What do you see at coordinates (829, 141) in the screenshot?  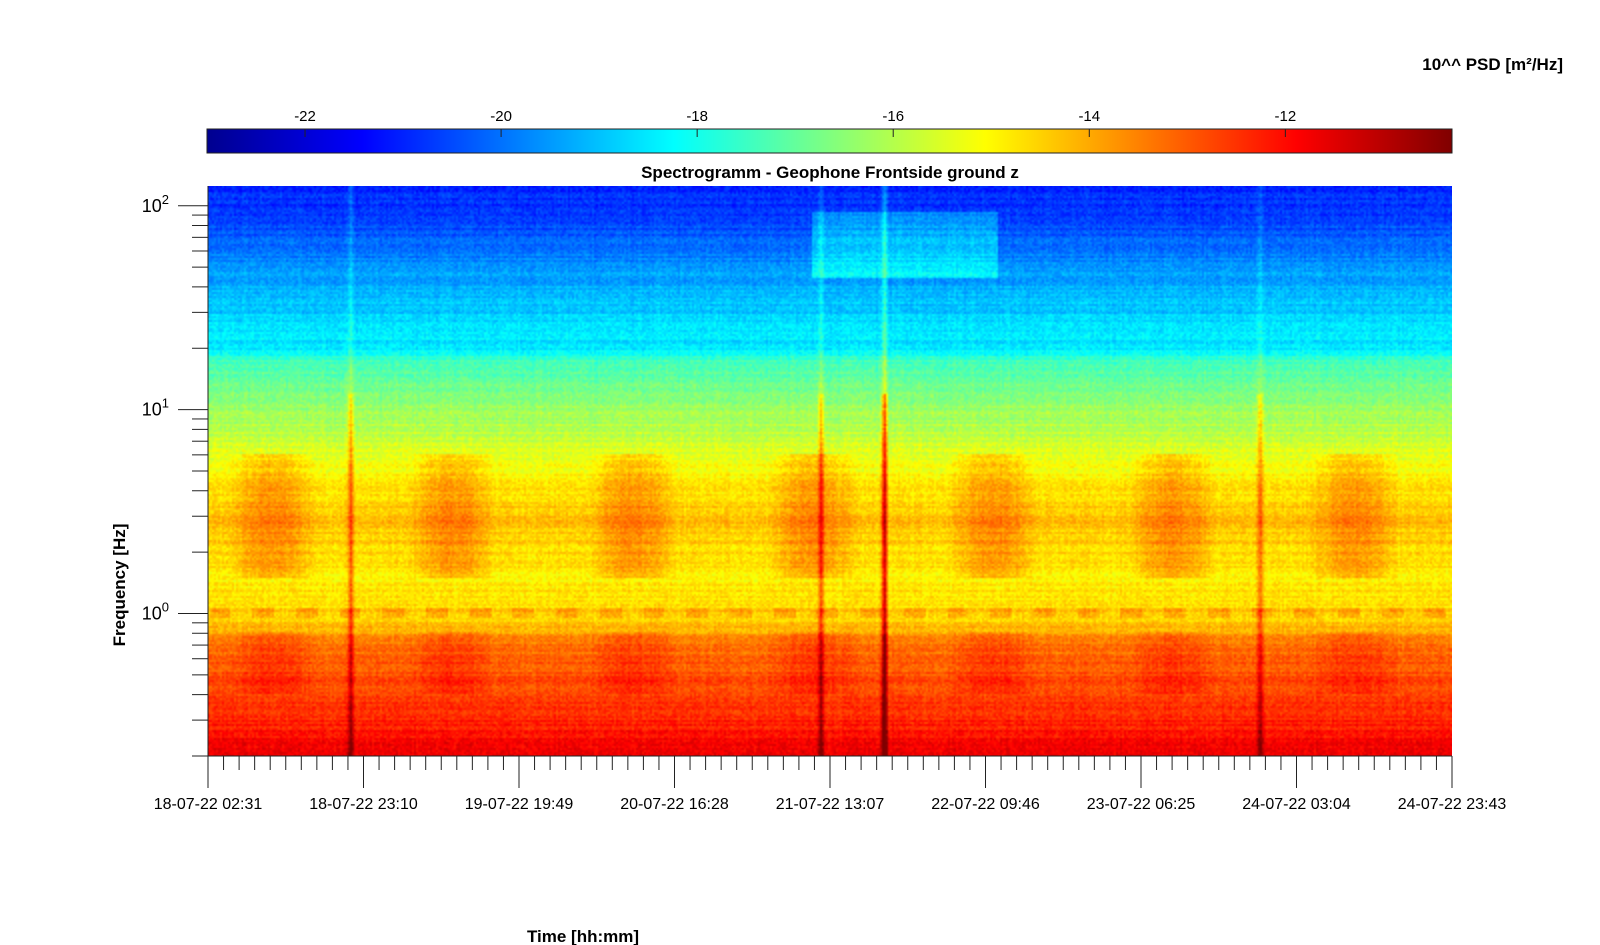 I see `colorbar-gradient` at bounding box center [829, 141].